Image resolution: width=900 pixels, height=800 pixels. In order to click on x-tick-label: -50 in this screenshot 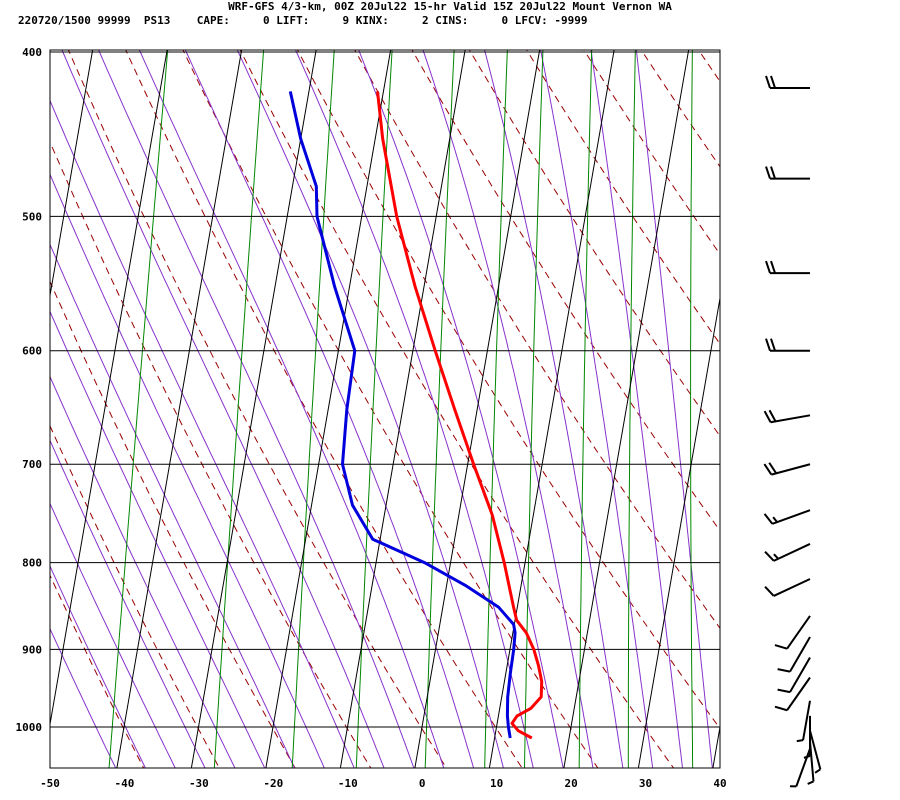, I will do `click(50, 783)`.